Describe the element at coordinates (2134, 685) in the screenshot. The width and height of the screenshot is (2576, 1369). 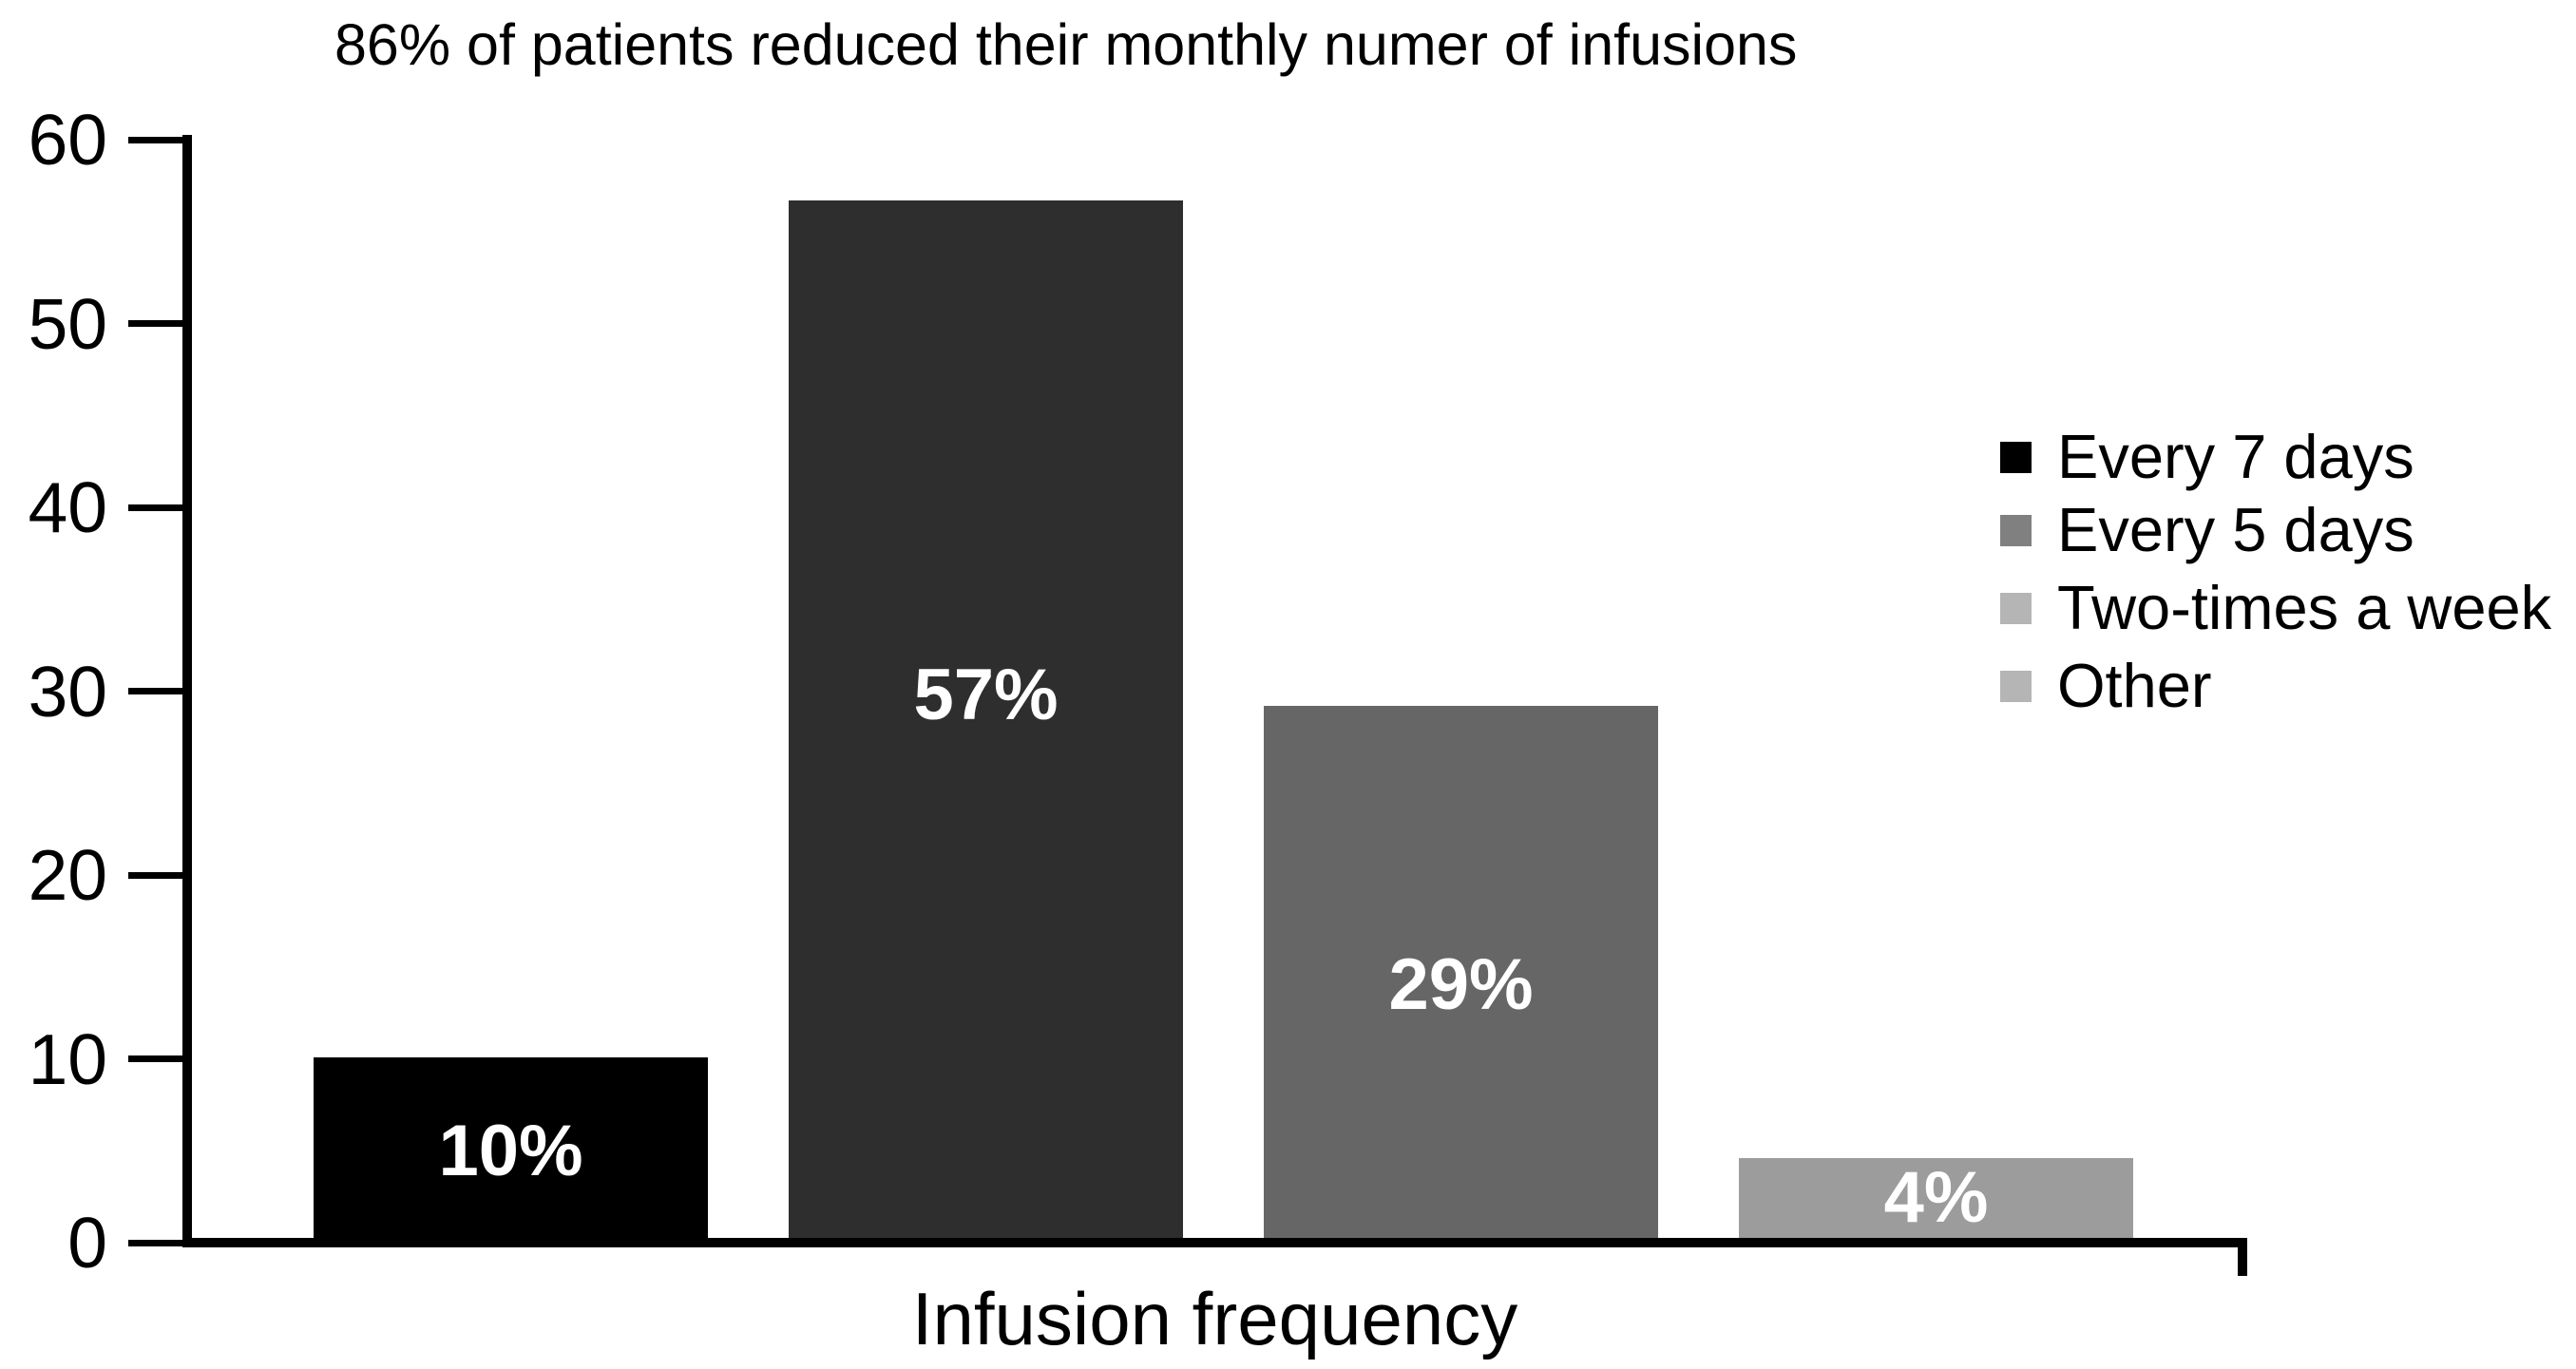
I see `legend-label: Other` at that location.